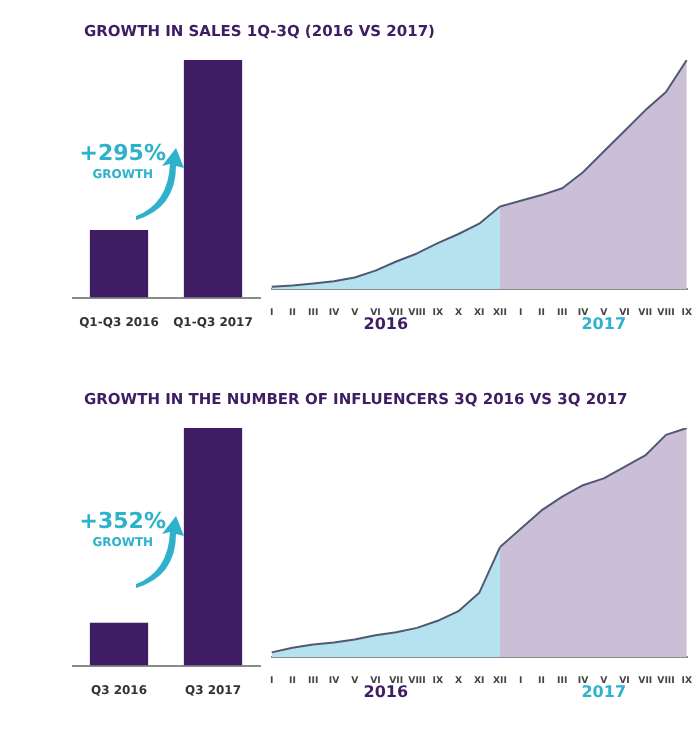 The height and width of the screenshot is (738, 698). I want to click on annotation: +352%, so click(122, 520).